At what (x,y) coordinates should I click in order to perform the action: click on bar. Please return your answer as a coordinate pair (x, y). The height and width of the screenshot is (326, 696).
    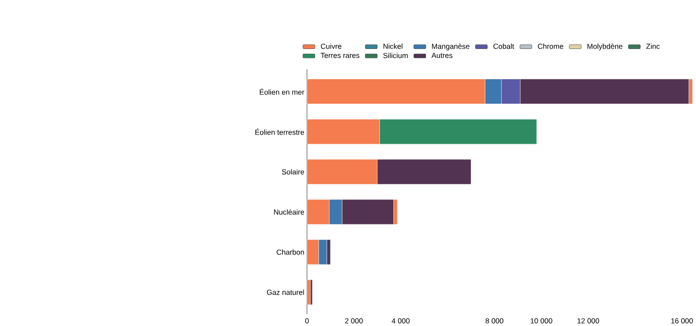
    Looking at the image, I should click on (308, 292).